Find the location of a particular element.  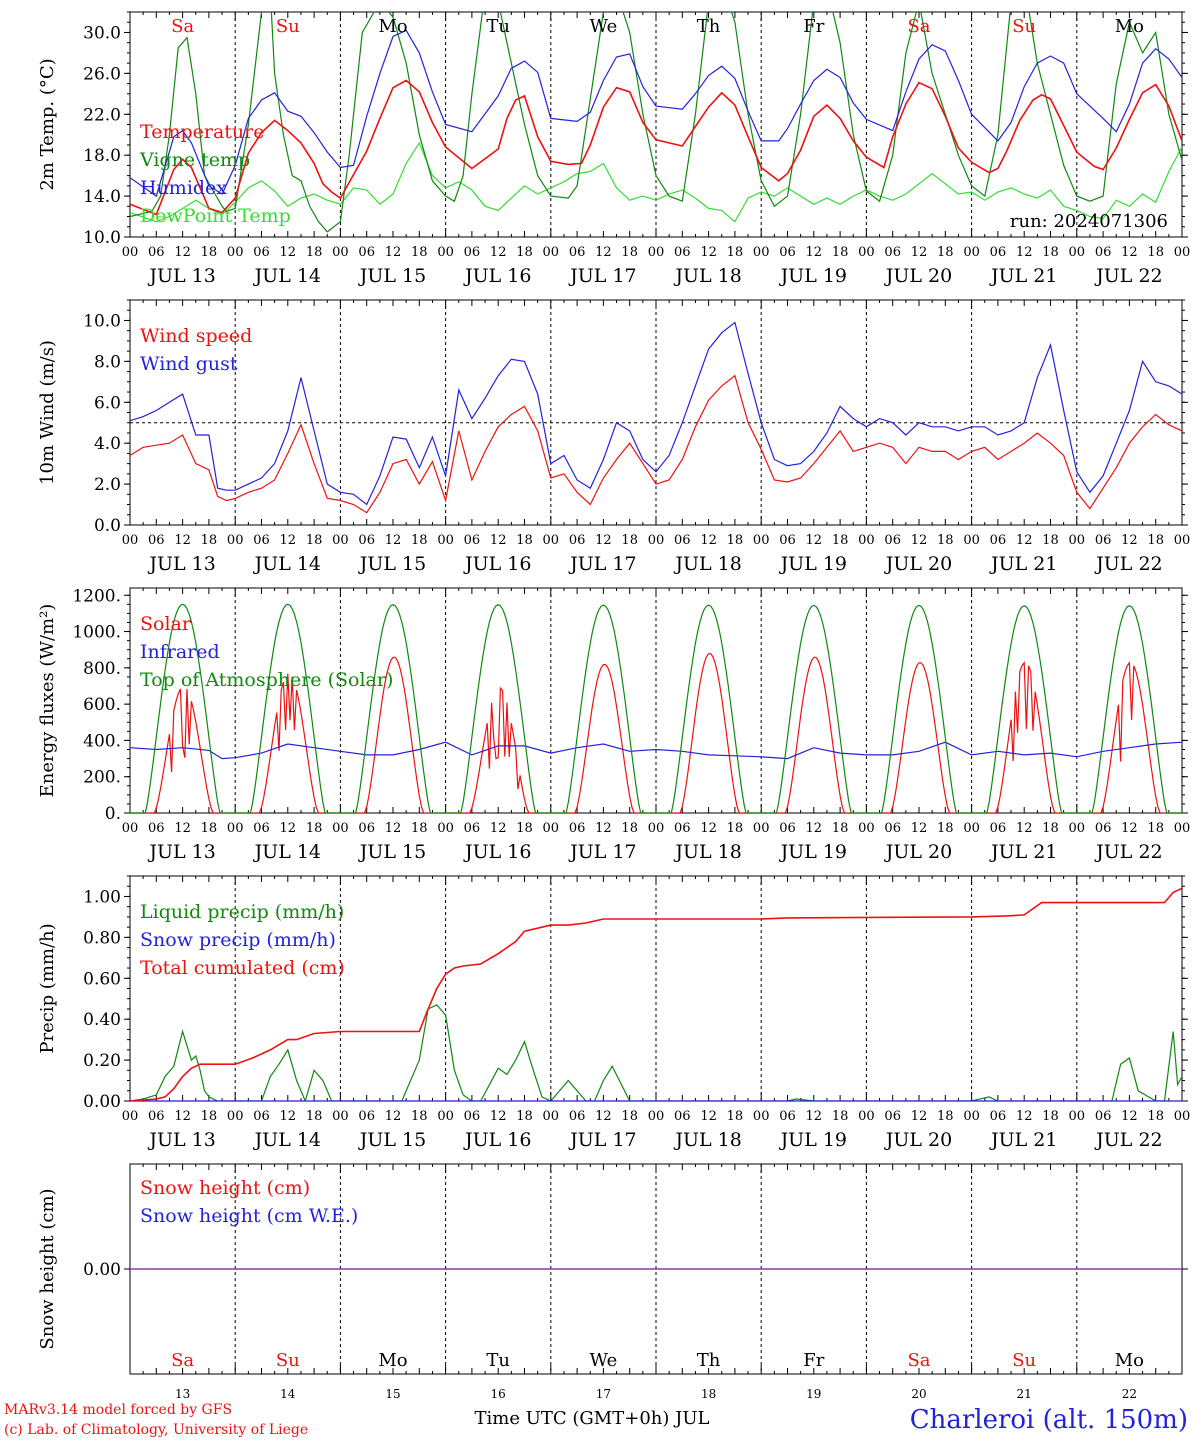

day-number: 19 is located at coordinates (813, 1394).